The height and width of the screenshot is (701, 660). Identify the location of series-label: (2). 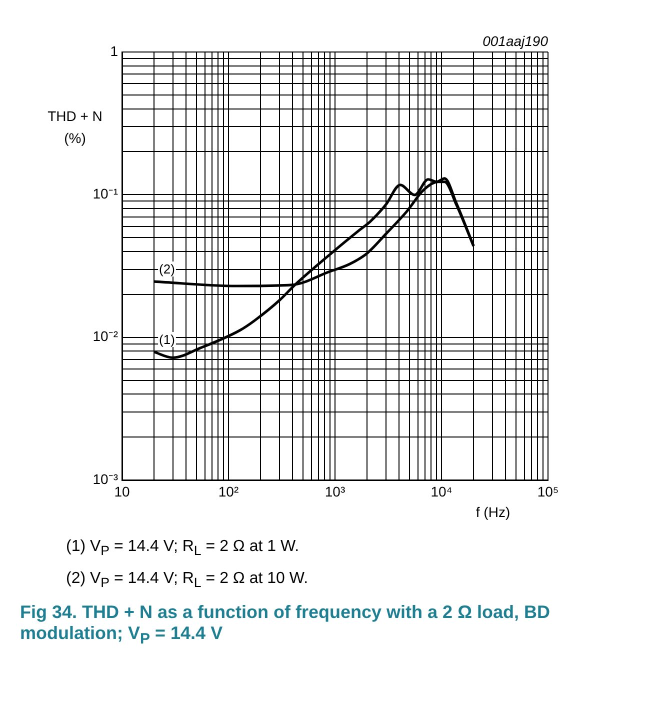
(167, 269).